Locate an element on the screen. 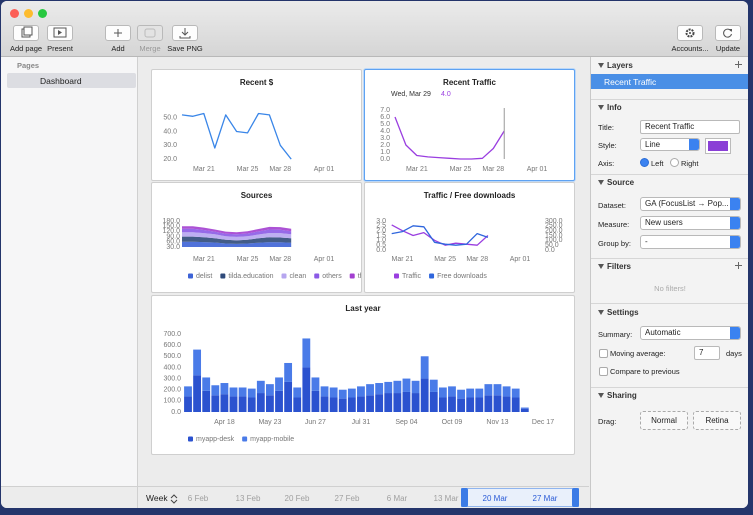 Image resolution: width=753 pixels, height=515 pixels. x-tick-label: Apr 18 is located at coordinates (224, 422).